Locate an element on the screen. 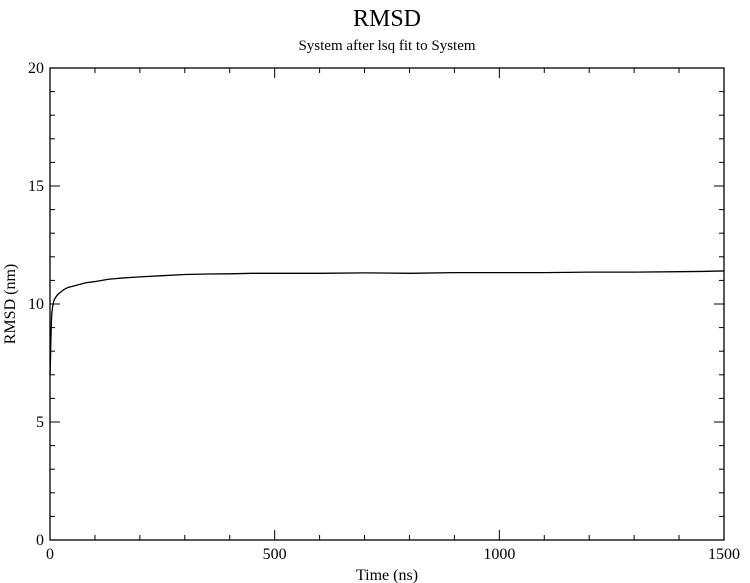  y-tick-label: 10 is located at coordinates (36, 304).